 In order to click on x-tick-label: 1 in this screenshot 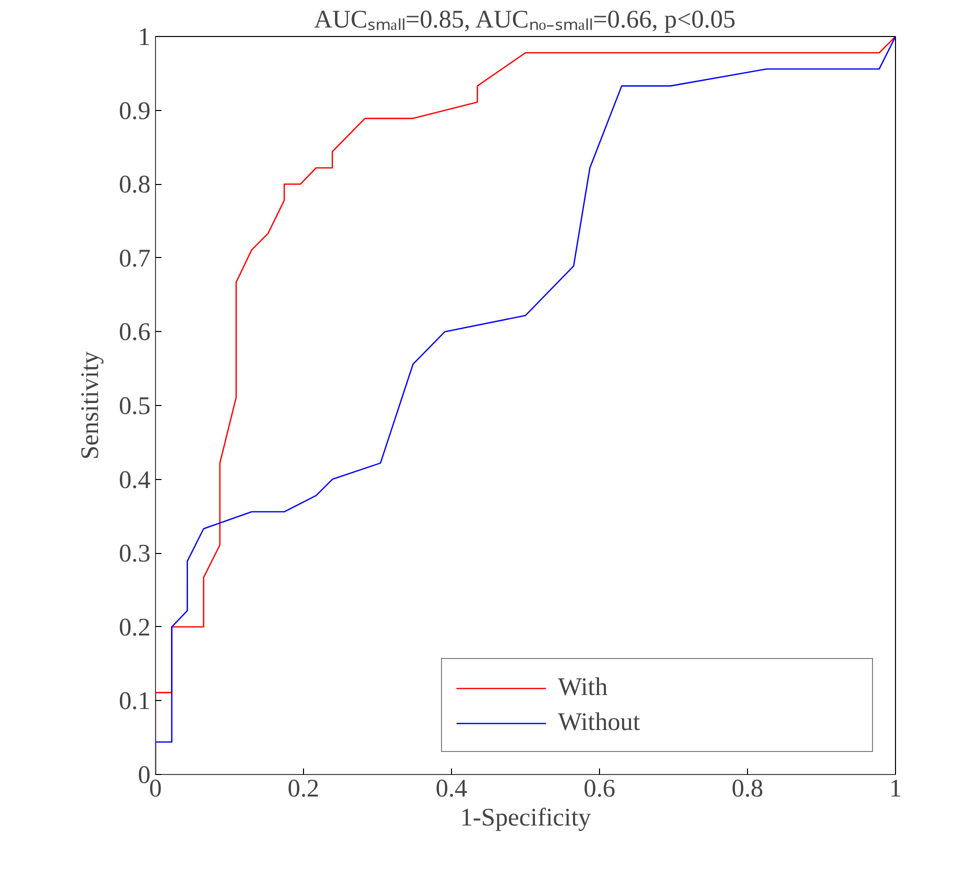, I will do `click(895, 788)`.